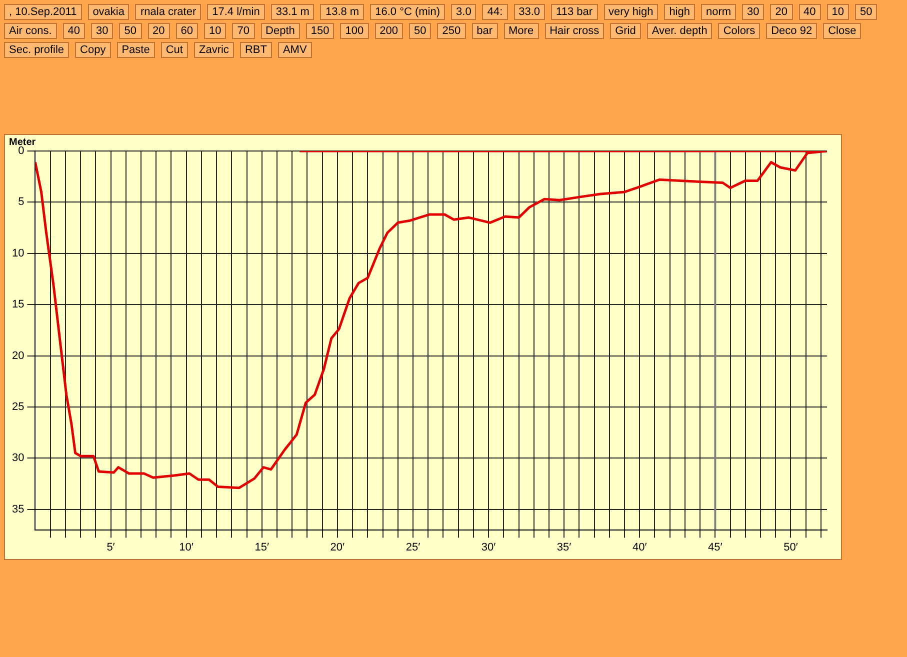 The image size is (907, 657). I want to click on text: Air cons., so click(30, 31).